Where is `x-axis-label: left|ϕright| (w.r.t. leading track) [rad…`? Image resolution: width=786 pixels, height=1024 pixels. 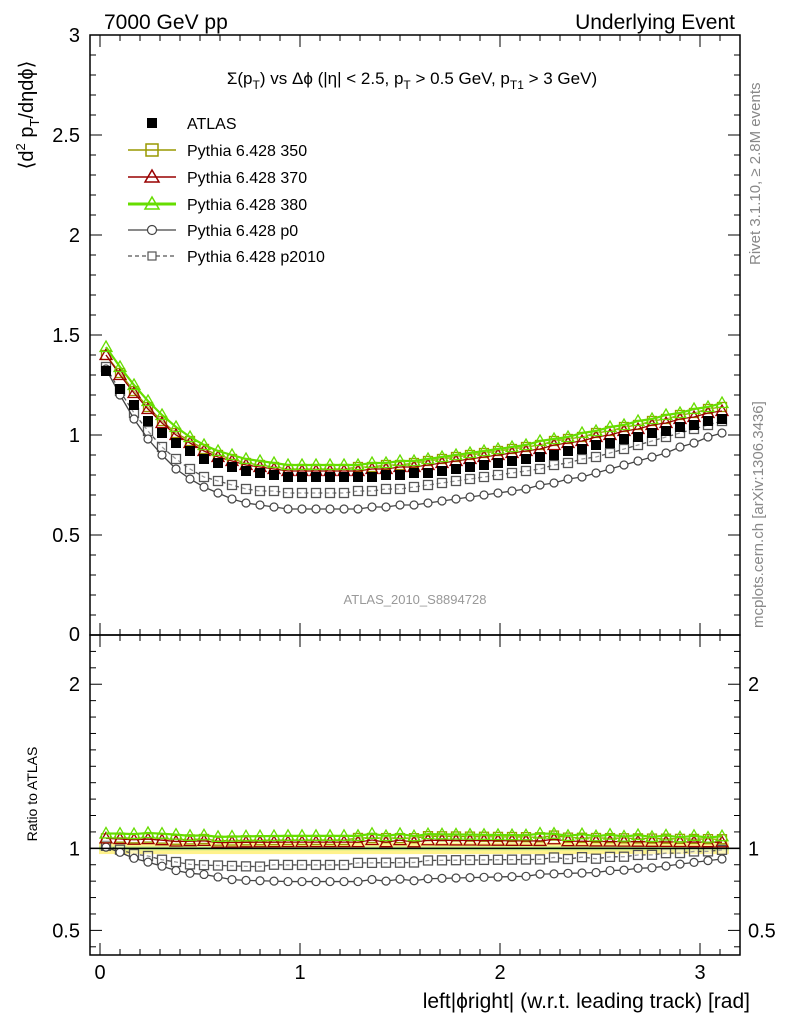 x-axis-label: left|ϕright| (w.r.t. leading track) [rad… is located at coordinates (586, 1001).